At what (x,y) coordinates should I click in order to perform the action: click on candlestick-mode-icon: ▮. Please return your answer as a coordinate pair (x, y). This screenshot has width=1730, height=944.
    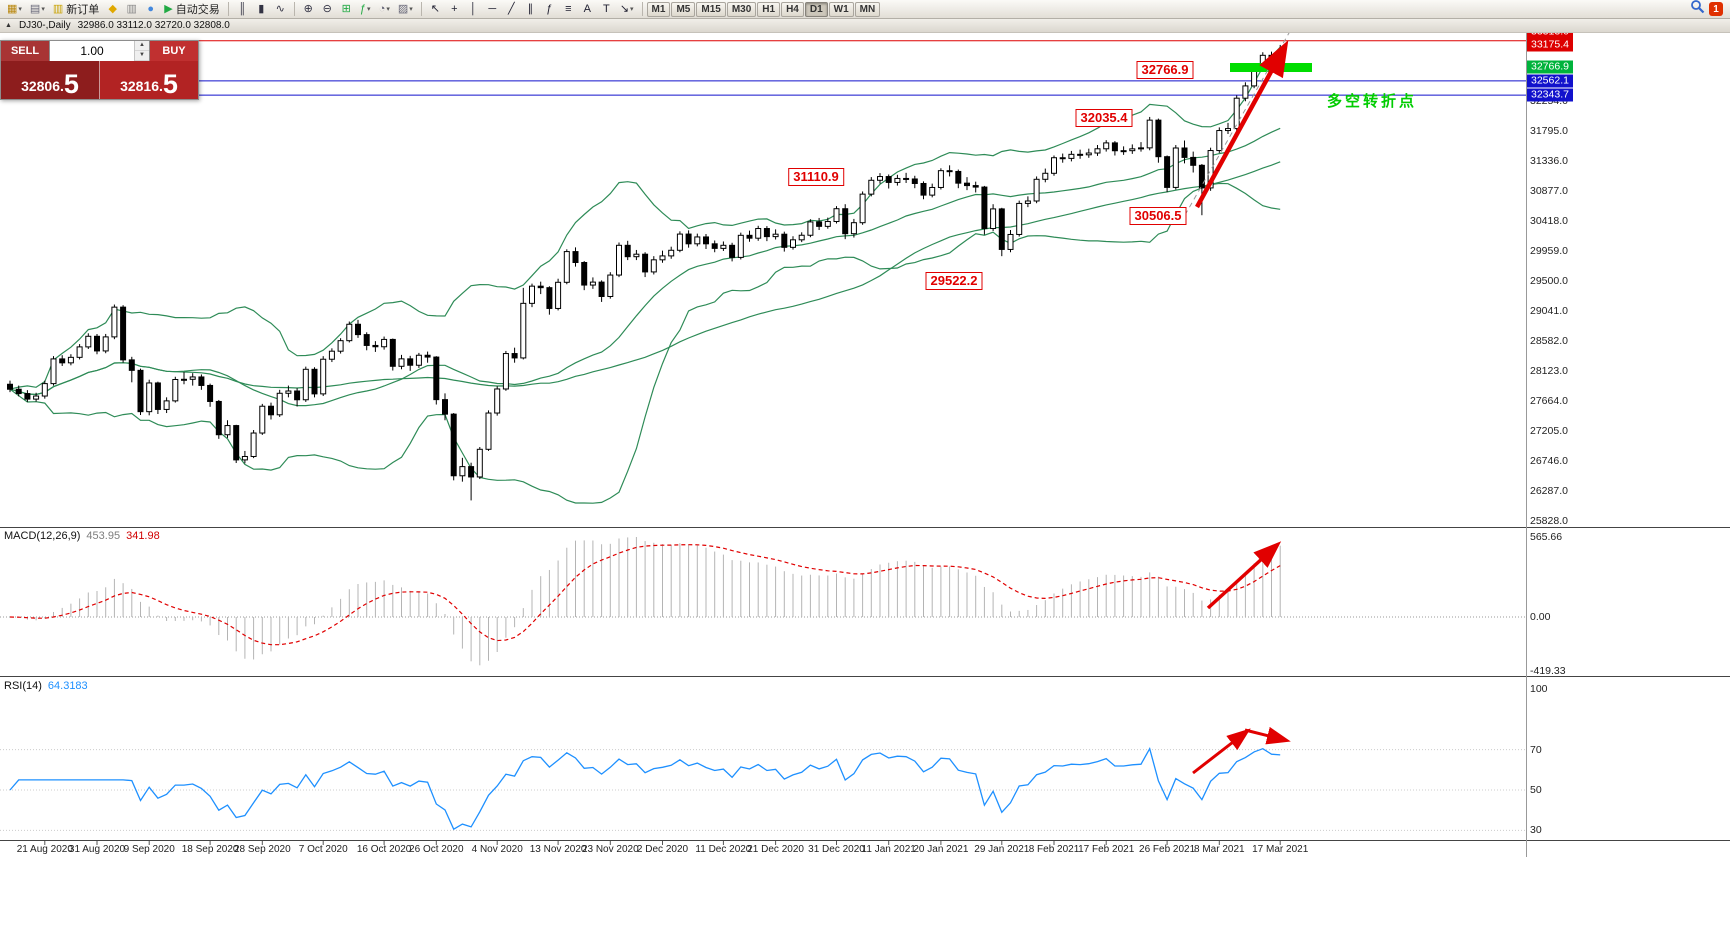
    Looking at the image, I should click on (261, 9).